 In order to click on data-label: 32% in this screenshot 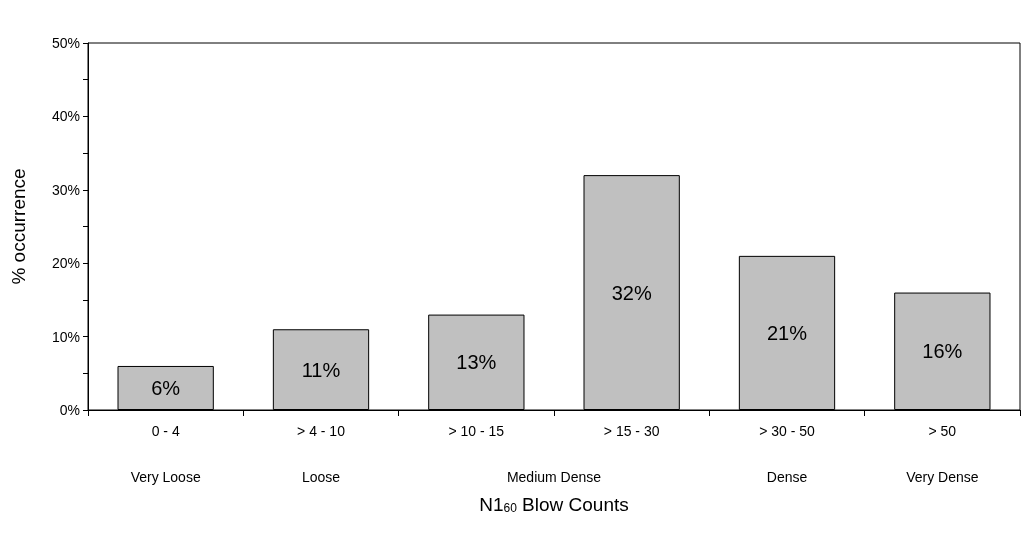, I will do `click(631, 292)`.